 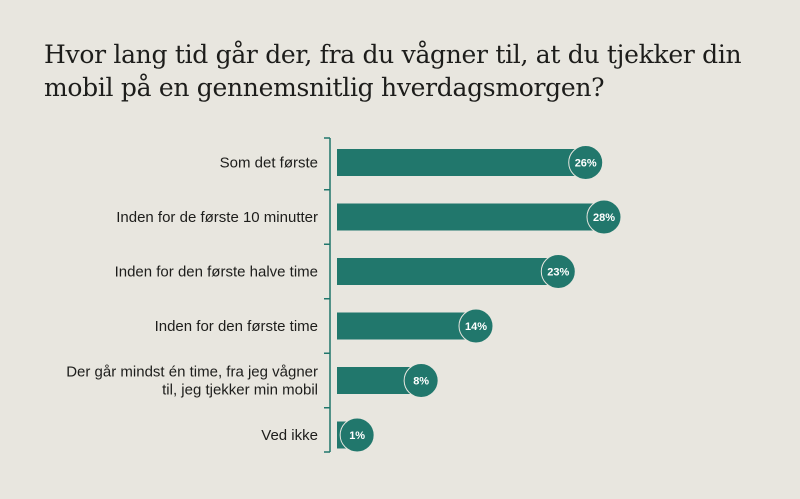 I want to click on value-label: 8%, so click(x=421, y=382).